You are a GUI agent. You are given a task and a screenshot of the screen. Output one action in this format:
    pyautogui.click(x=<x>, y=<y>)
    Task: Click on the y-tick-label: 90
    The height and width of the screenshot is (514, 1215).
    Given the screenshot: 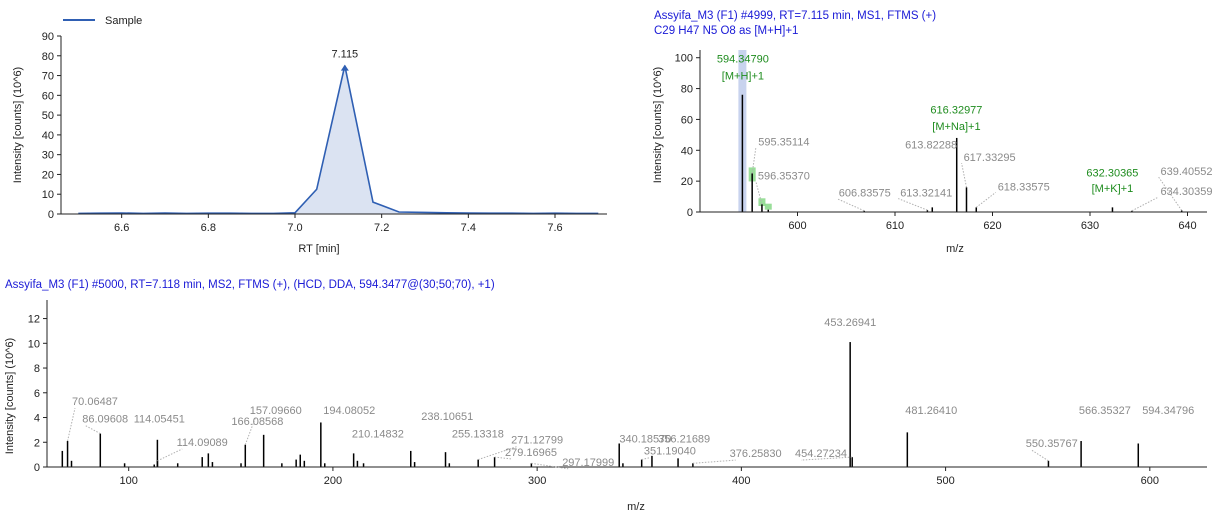 What is the action you would take?
    pyautogui.click(x=48, y=37)
    